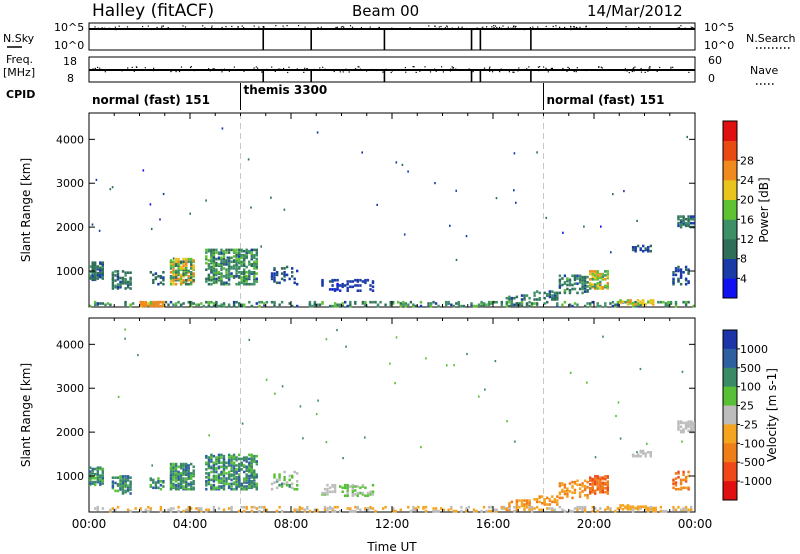 Image resolution: width=800 pixels, height=554 pixels. What do you see at coordinates (730, 358) in the screenshot?
I see `colorbar-swatch` at bounding box center [730, 358].